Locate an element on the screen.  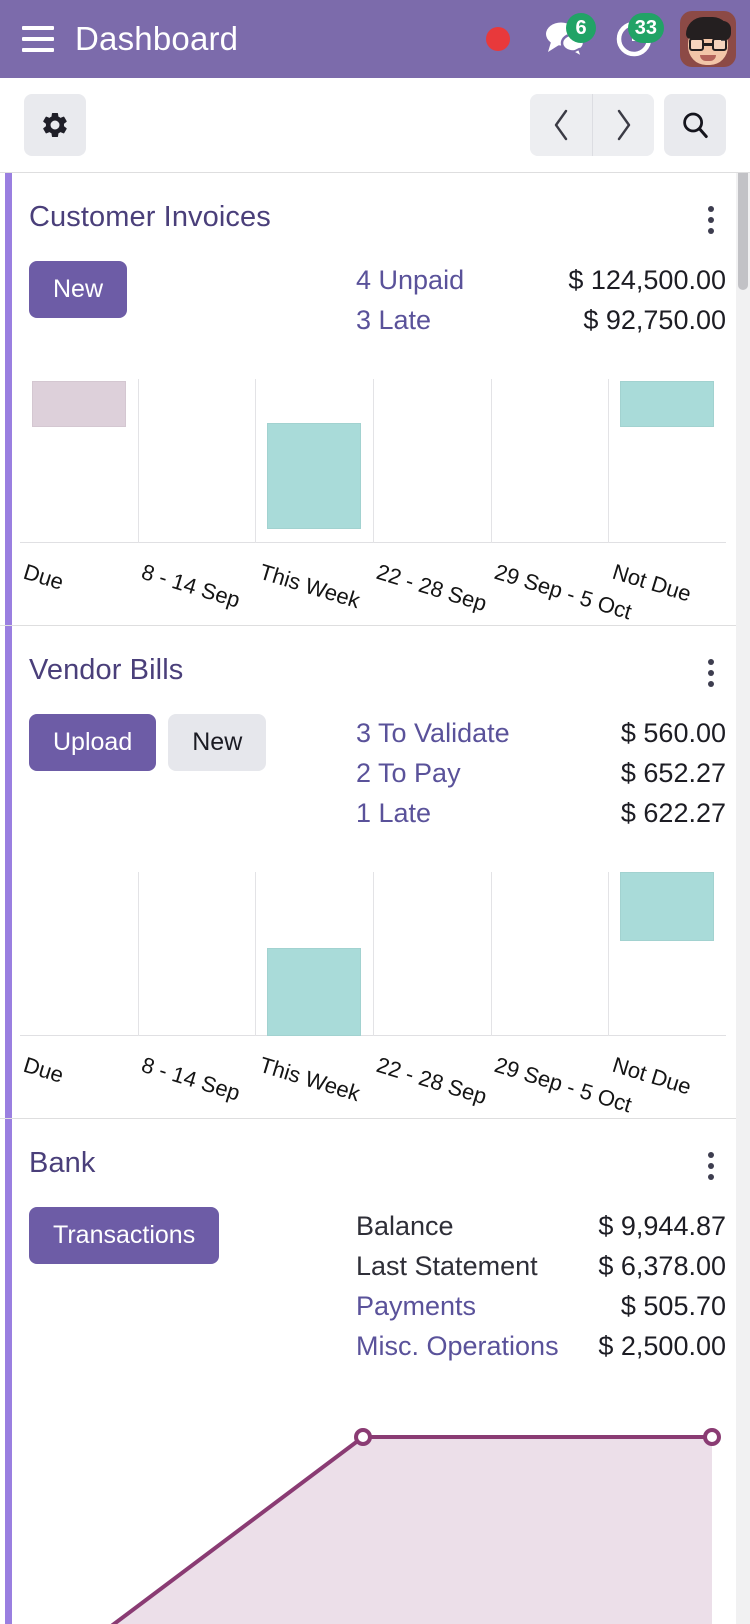
pager is located at coordinates (592, 125).